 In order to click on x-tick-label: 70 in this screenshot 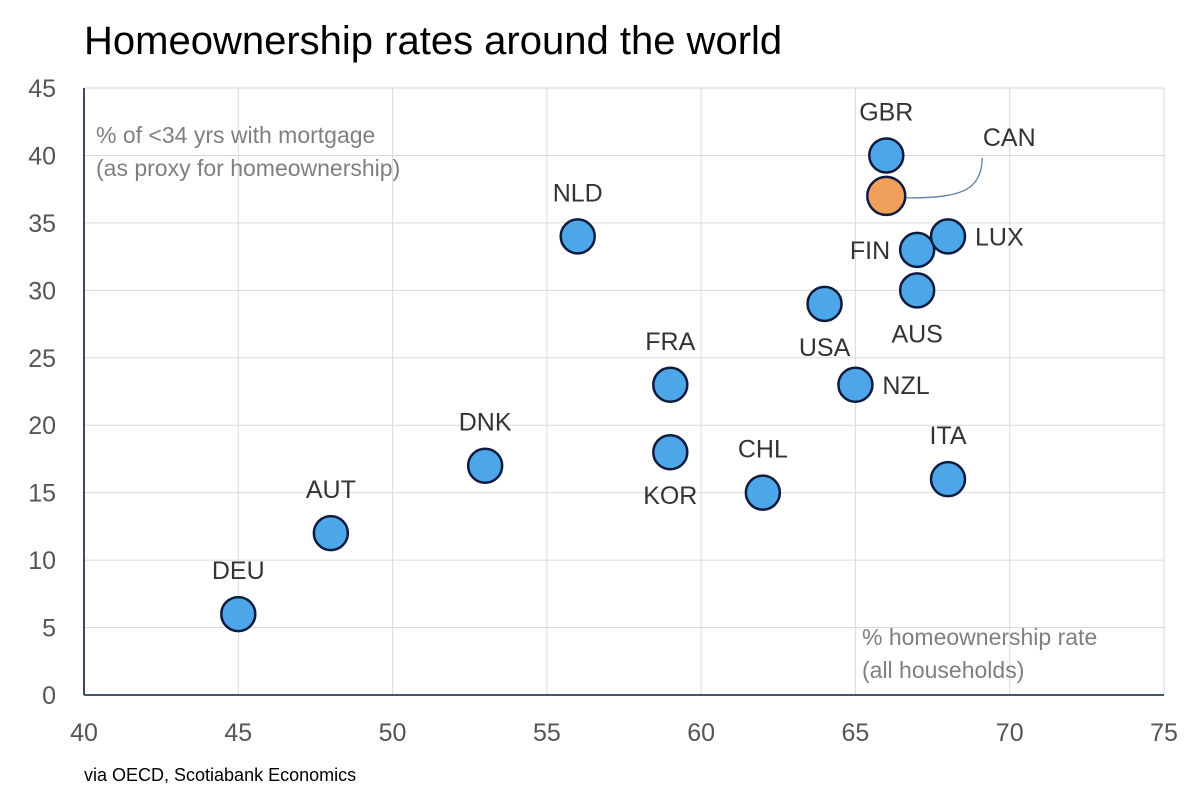, I will do `click(1010, 733)`.